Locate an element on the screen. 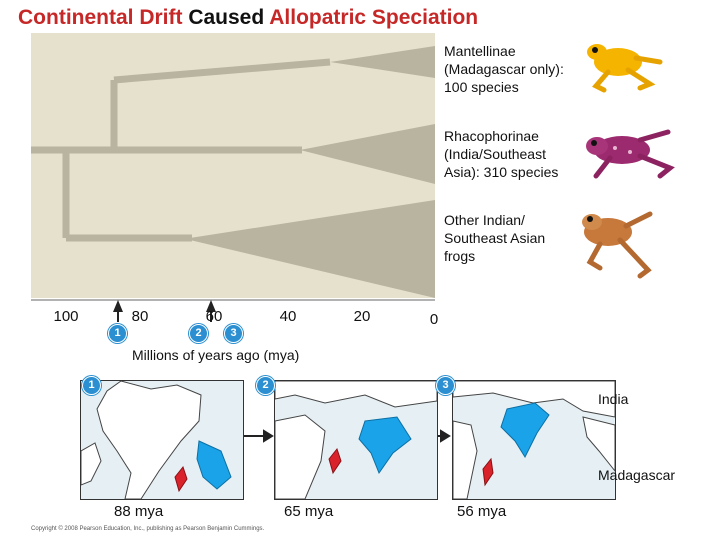 Image resolution: width=720 pixels, height=540 pixels. clade-mantellinae: Mantellinae (Madagascar only): 100 species is located at coordinates (504, 69).